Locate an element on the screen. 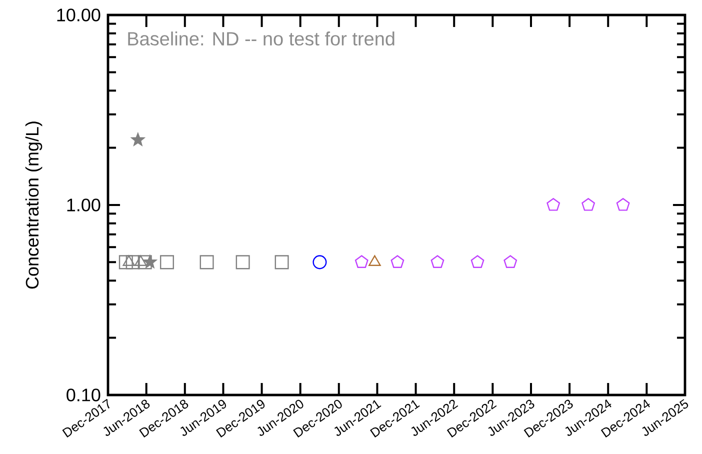  y-tick-label: 0.10 is located at coordinates (83, 395).